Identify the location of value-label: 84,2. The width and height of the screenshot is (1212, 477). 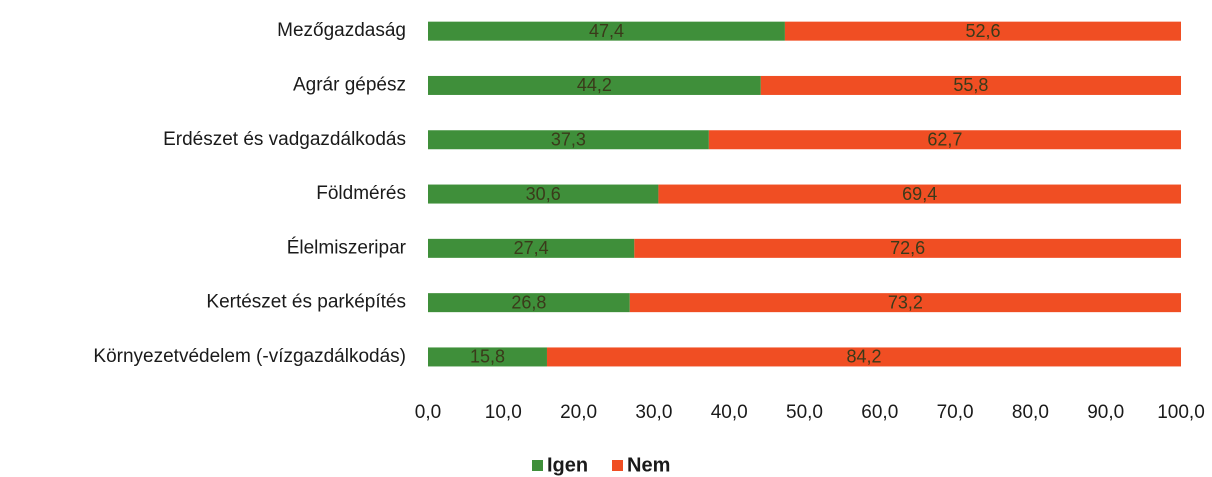
(863, 357).